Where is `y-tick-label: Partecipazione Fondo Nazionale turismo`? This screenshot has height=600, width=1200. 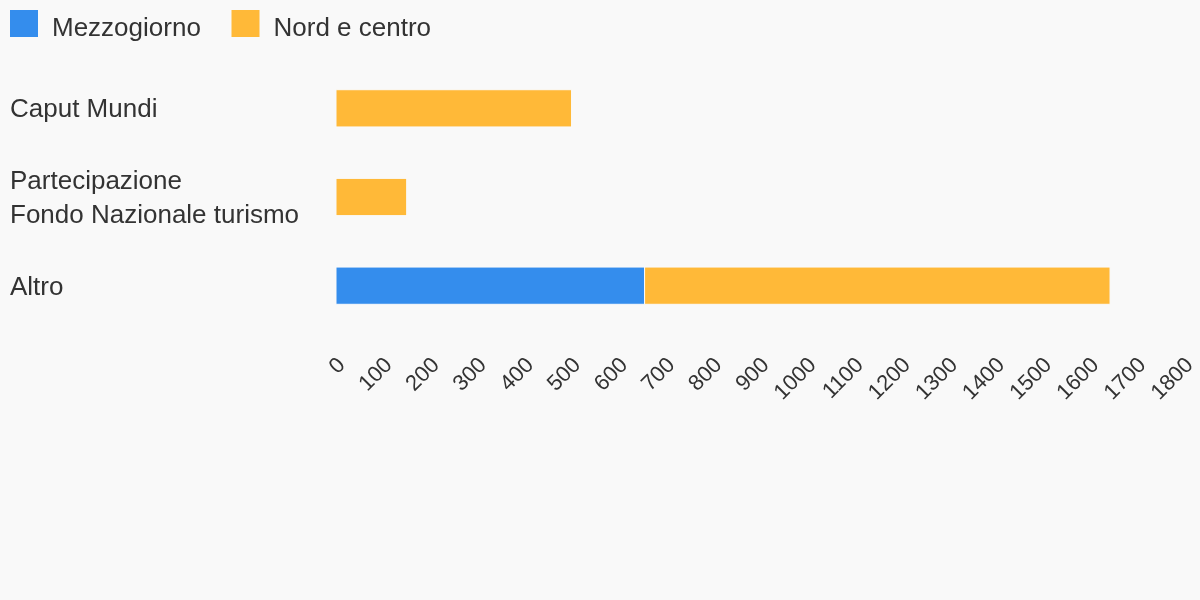
y-tick-label: Partecipazione Fondo Nazionale turismo is located at coordinates (155, 197).